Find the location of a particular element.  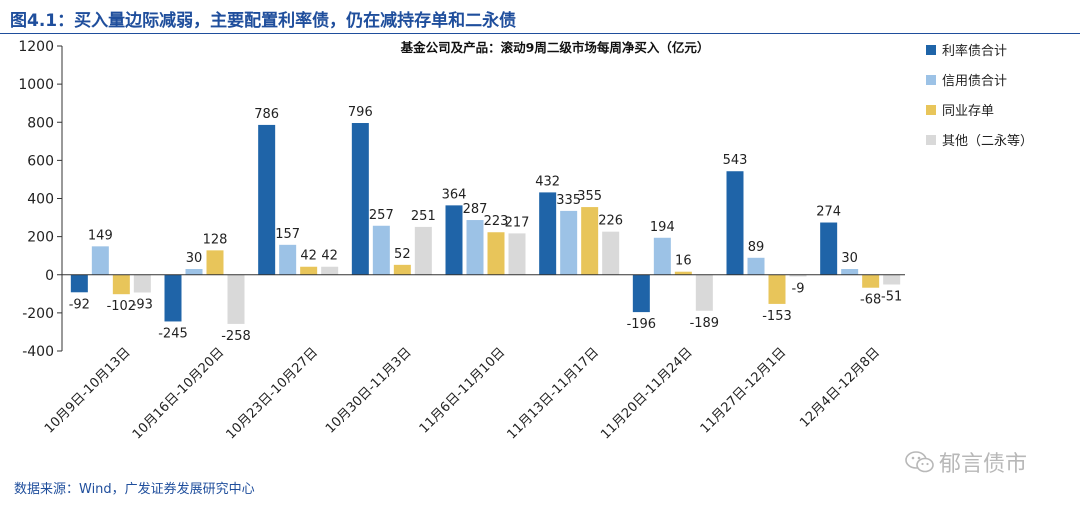

watermark: 郁言债市 is located at coordinates (966, 462).